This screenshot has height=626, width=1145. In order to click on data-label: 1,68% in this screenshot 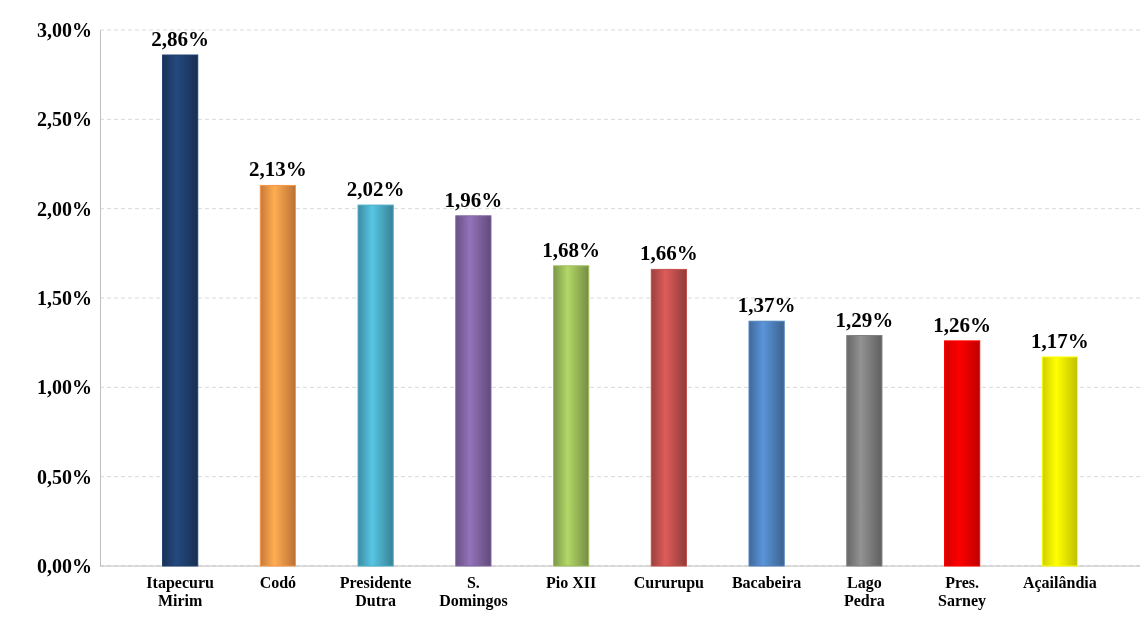, I will do `click(571, 249)`.